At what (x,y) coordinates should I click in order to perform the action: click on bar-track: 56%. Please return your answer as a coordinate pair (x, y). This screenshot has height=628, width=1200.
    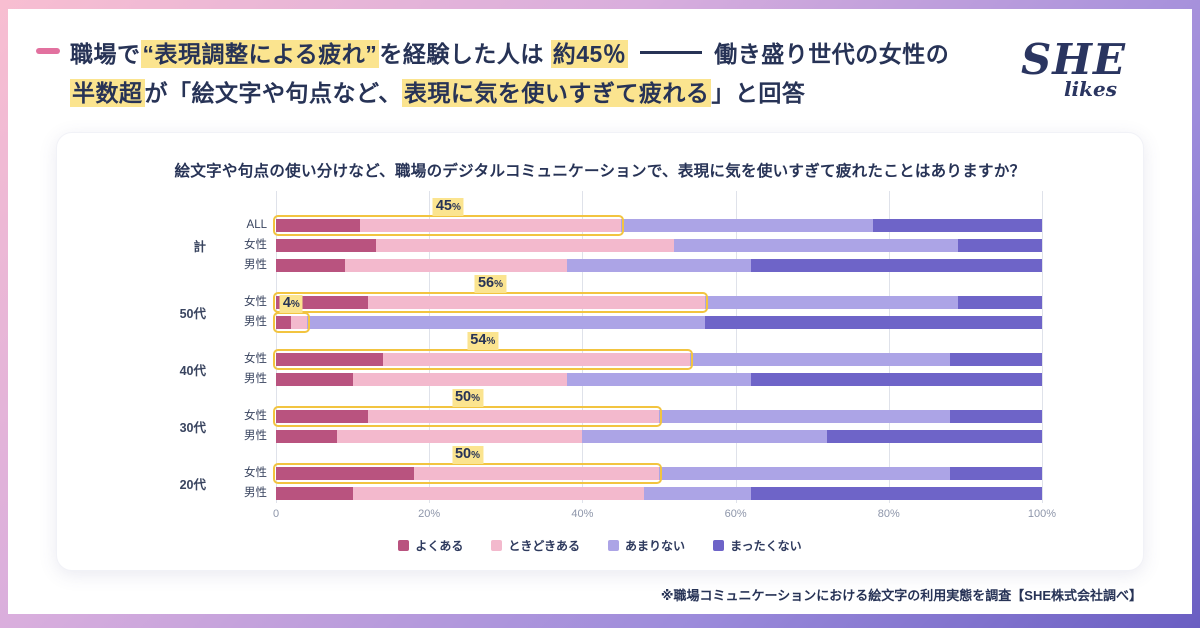
    Looking at the image, I should click on (657, 294).